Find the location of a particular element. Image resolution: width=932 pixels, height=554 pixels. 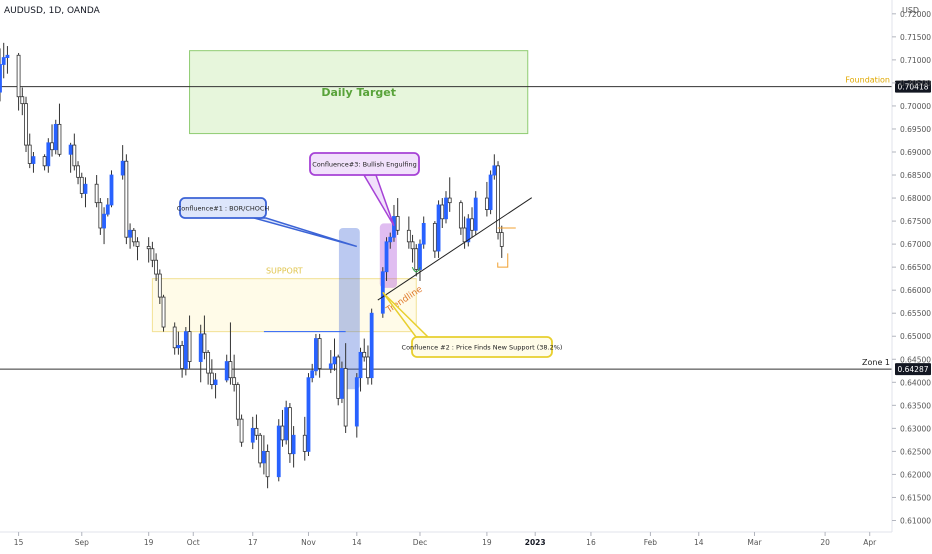

zone1-label: Zone 1 is located at coordinates (876, 362).